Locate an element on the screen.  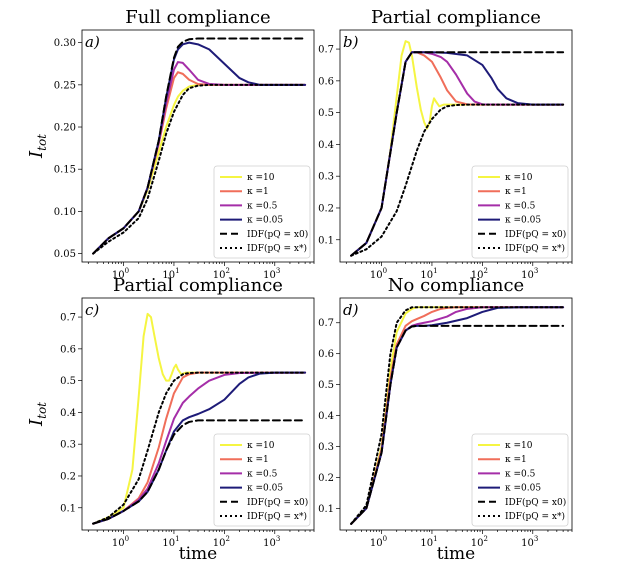
y-tick-label: 0.25 is located at coordinates (65, 85).